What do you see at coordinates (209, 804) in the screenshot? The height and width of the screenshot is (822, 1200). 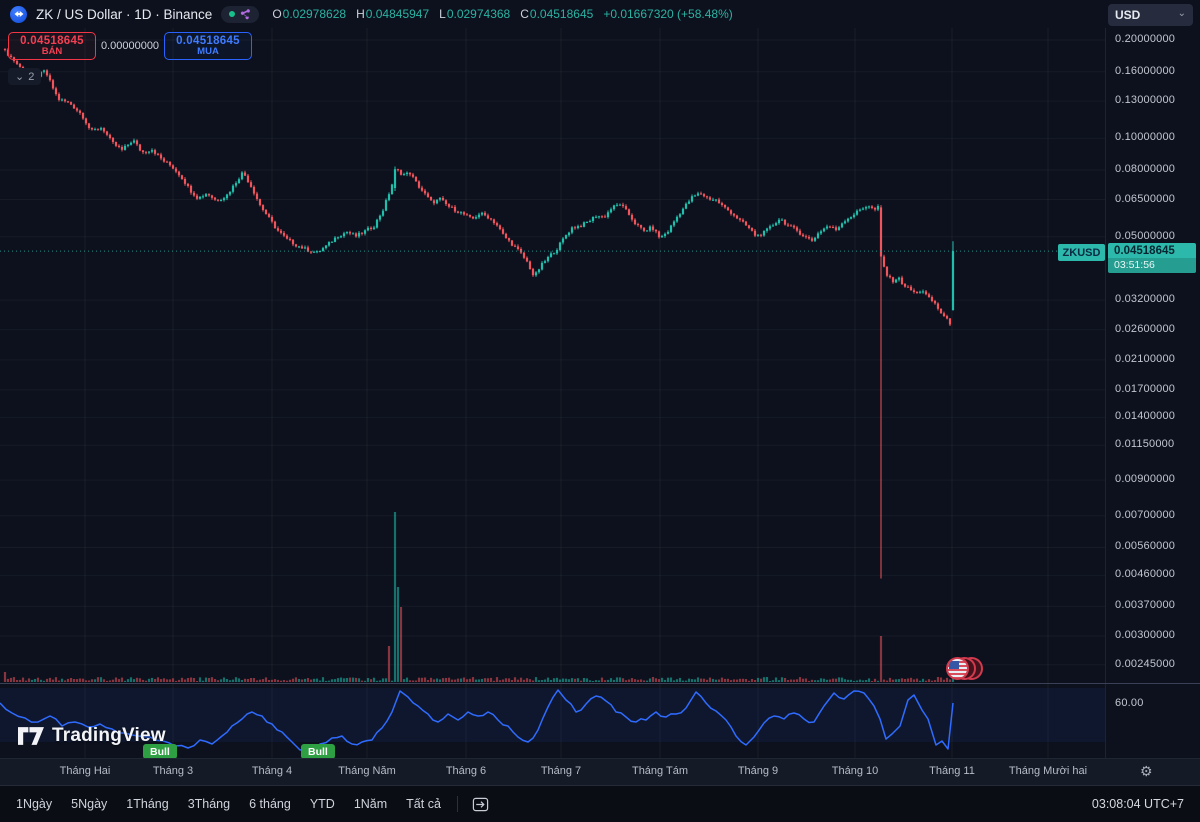 I see `range-button-3tháng: 3Tháng` at bounding box center [209, 804].